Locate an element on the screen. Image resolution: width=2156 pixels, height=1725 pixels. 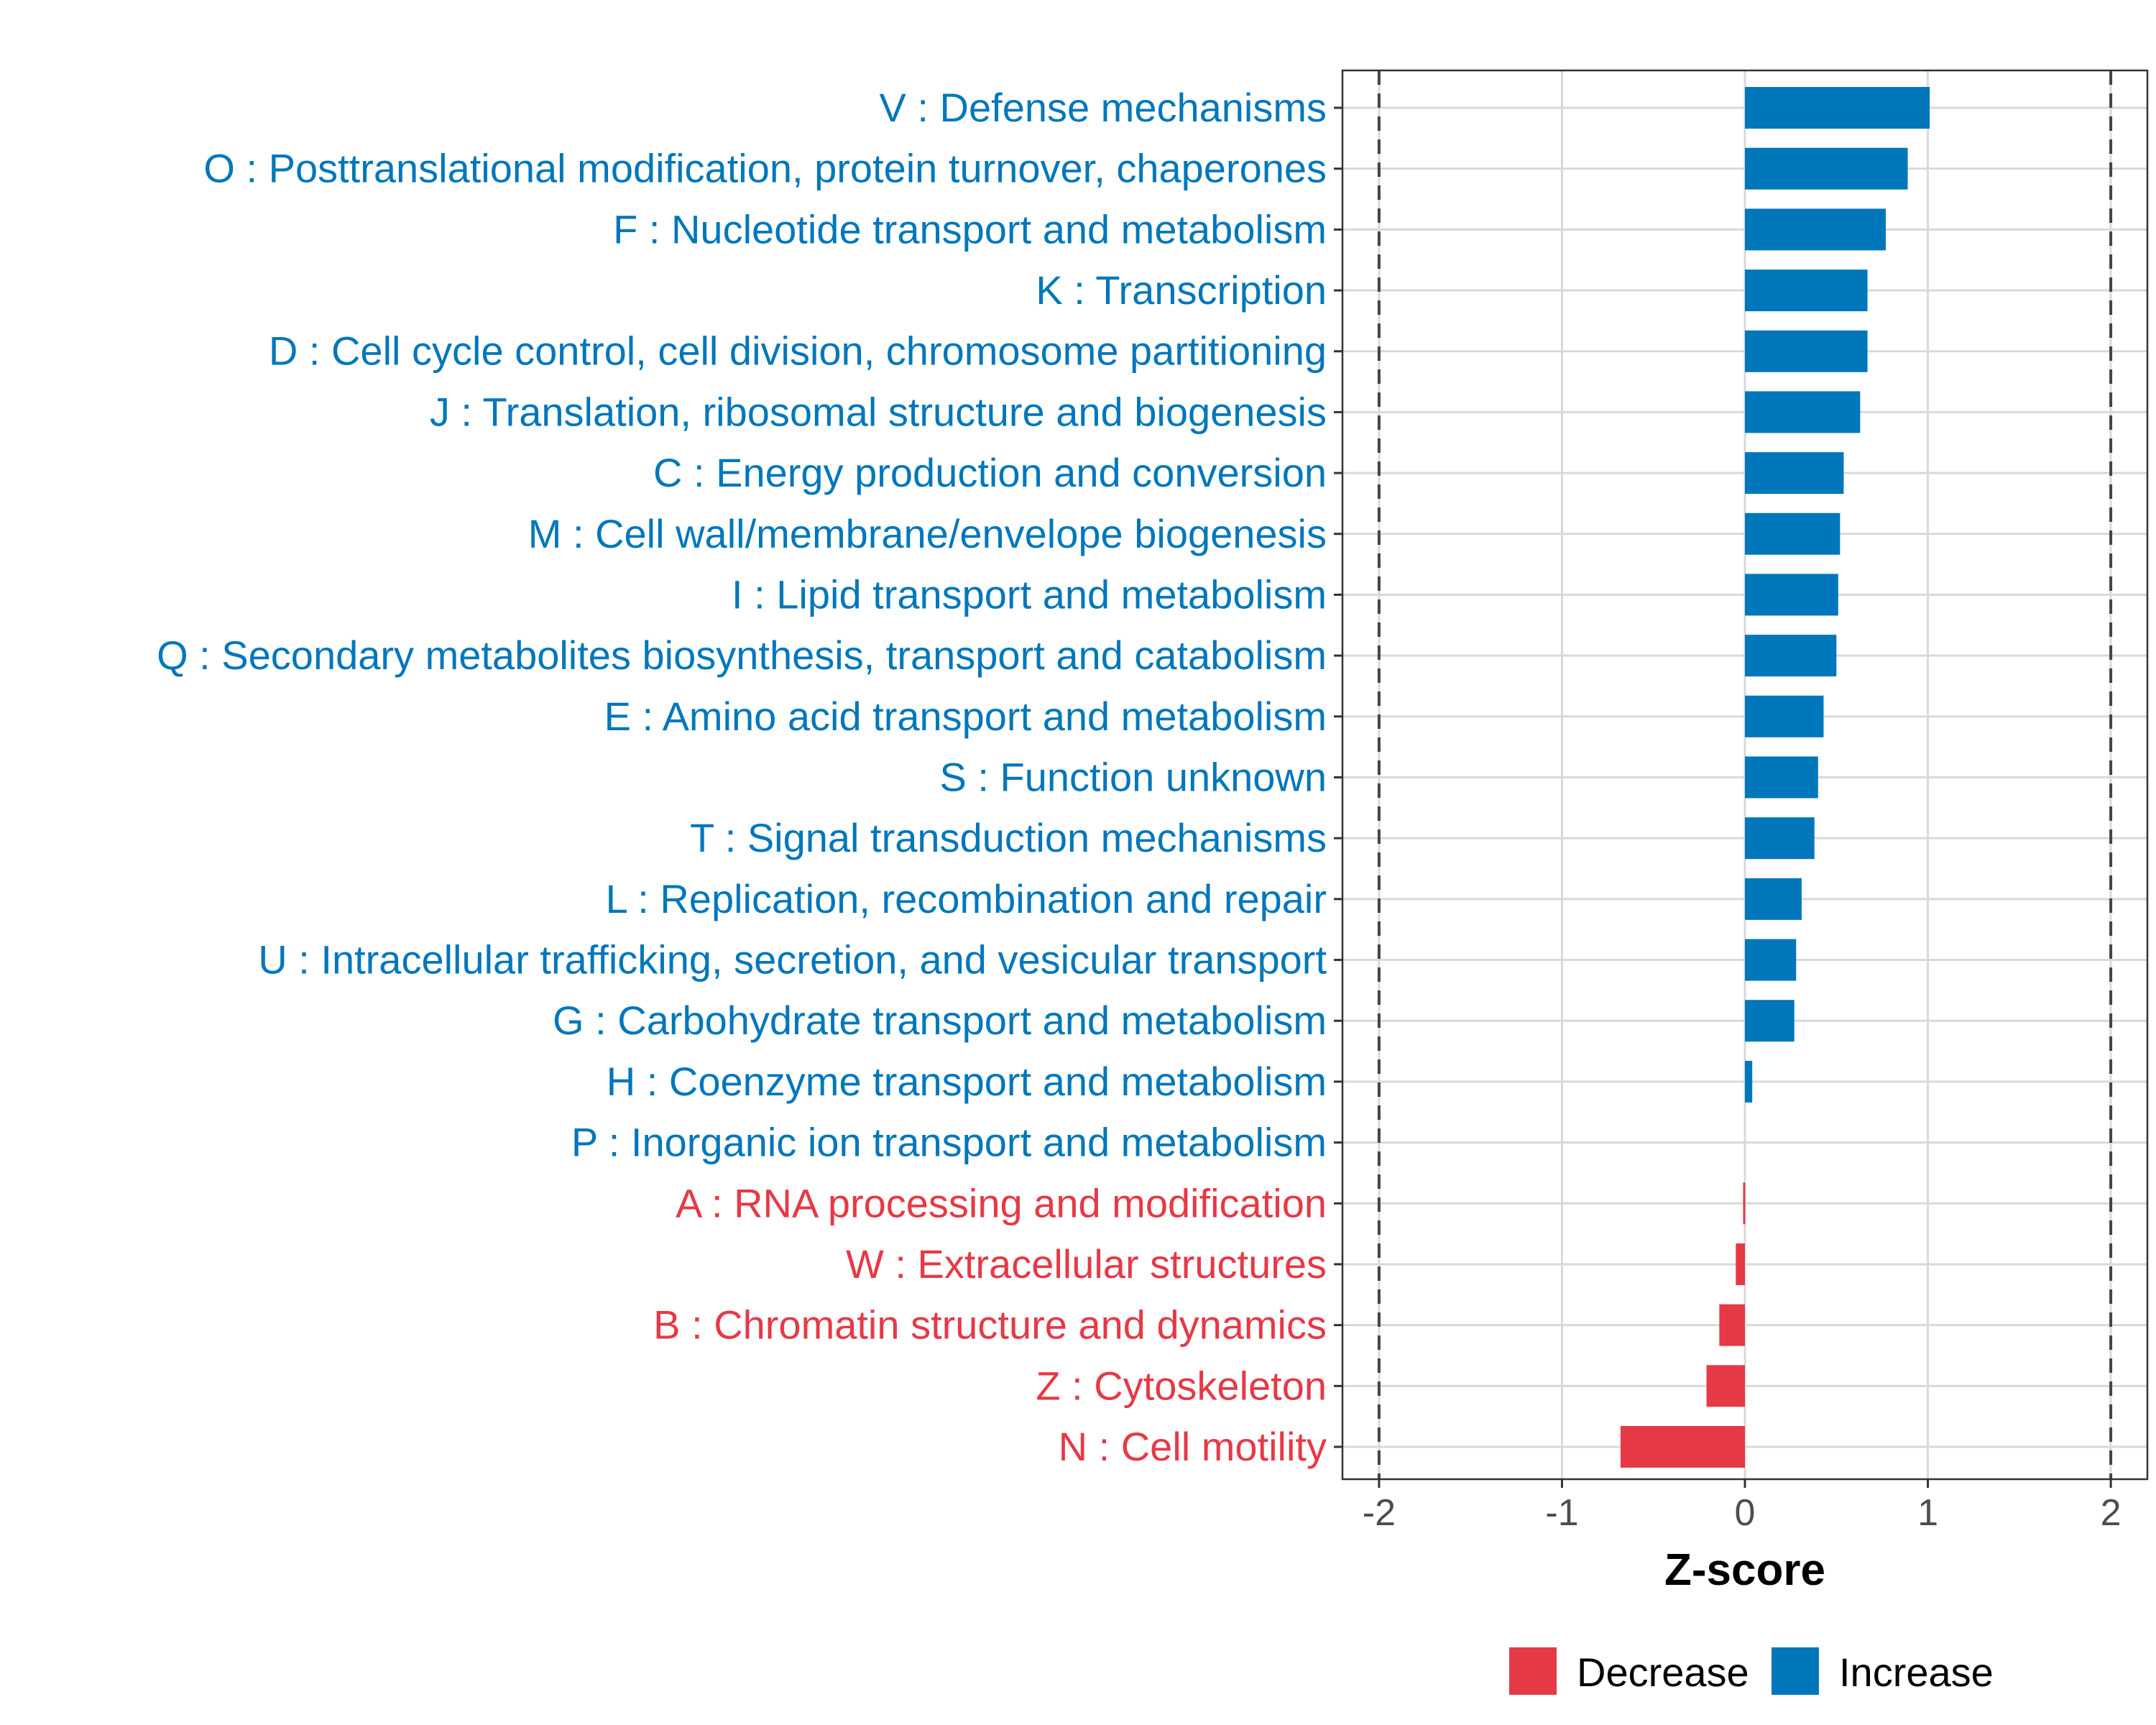
category-label: S : Function unknown is located at coordinates (1133, 777).